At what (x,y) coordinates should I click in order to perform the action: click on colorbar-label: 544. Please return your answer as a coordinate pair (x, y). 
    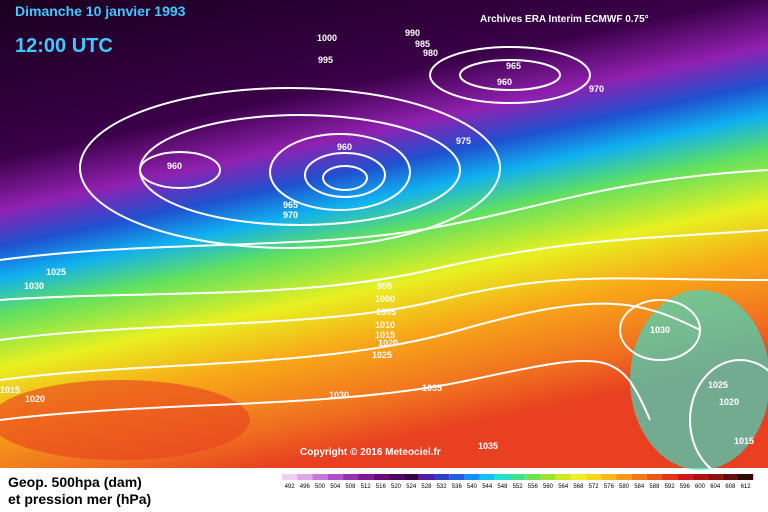
    Looking at the image, I should click on (487, 487).